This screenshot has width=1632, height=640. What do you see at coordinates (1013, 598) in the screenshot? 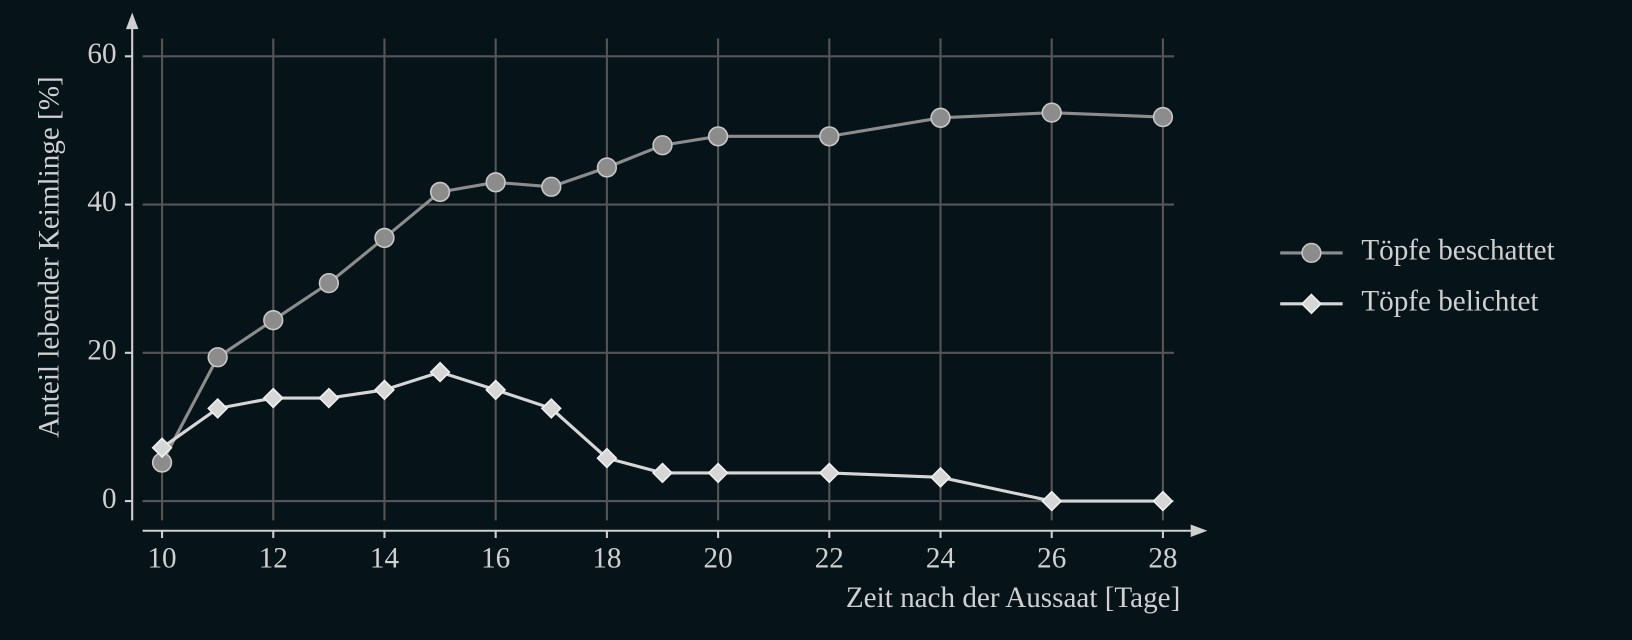
I see `x-axis-label: Zeit nach der Aussaat [Tage]` at bounding box center [1013, 598].